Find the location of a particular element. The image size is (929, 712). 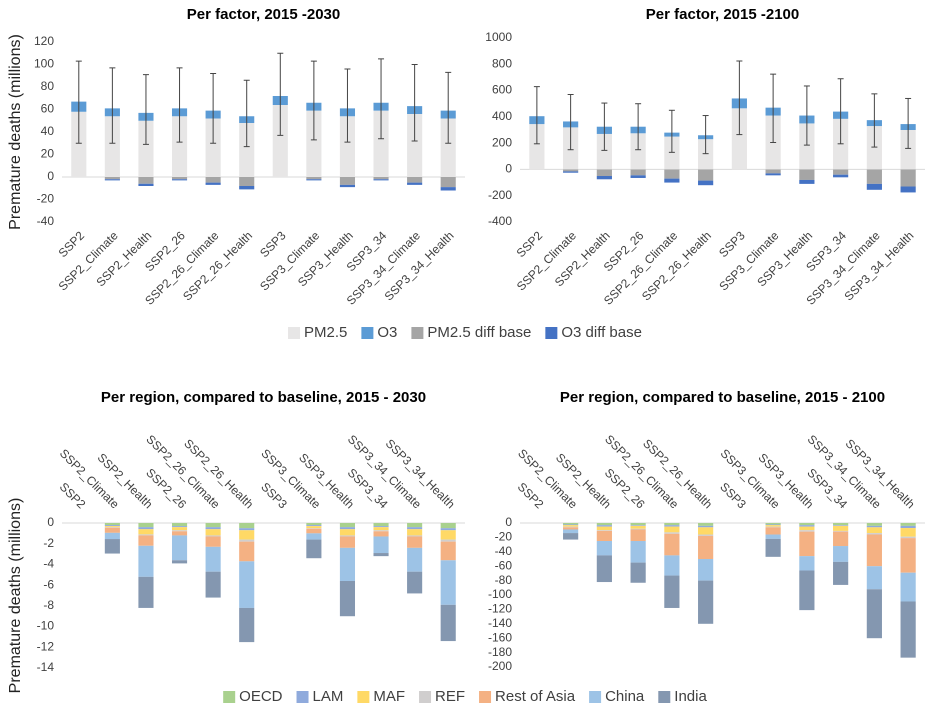

y-tick-label: 60 is located at coordinates (48, 109).